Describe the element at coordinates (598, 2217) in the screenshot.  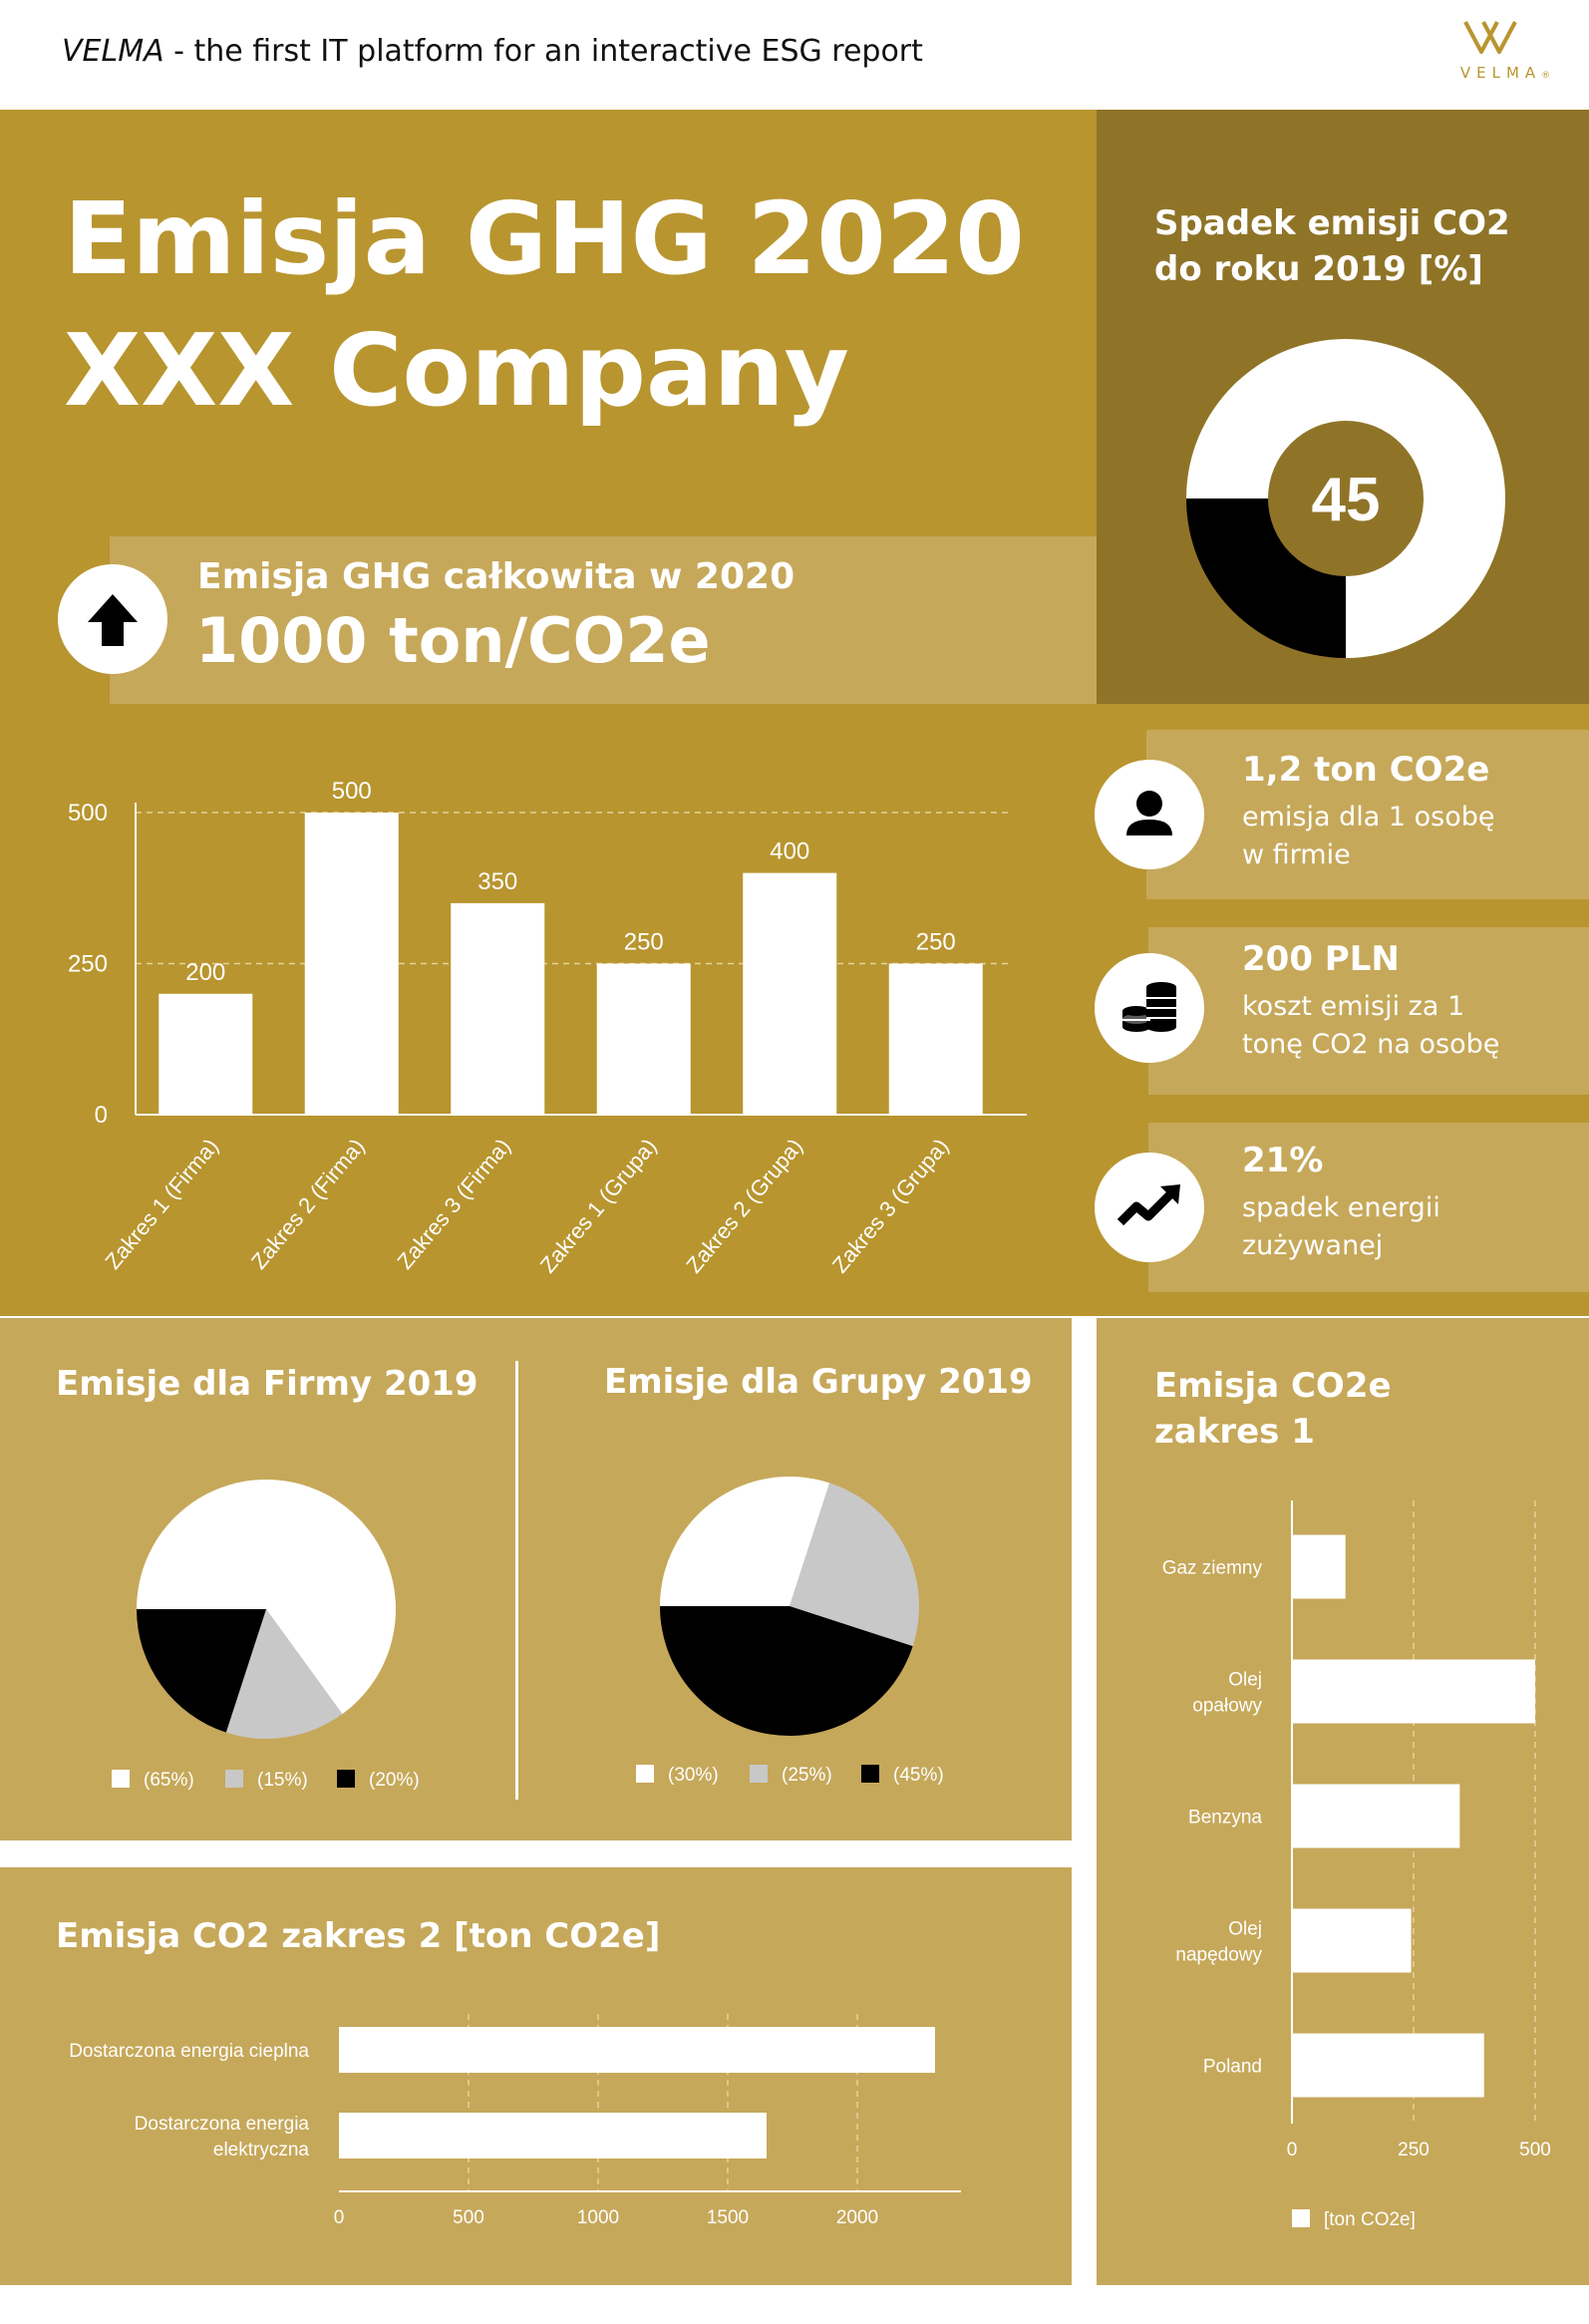
I see `scope2-x-tick-label: 1000` at that location.